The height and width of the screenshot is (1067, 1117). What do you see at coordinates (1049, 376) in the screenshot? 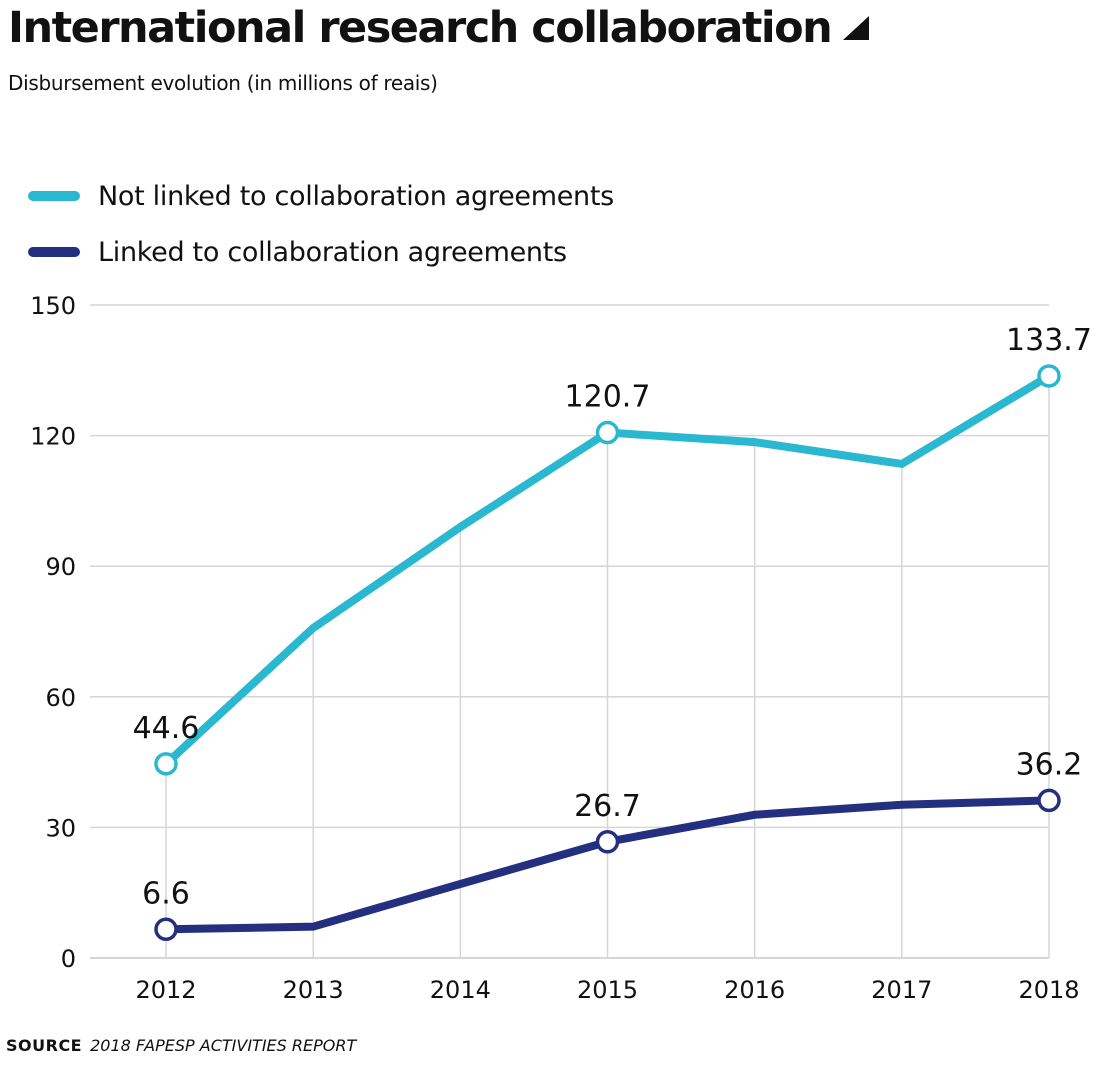
I see `series-0-point-2018` at bounding box center [1049, 376].